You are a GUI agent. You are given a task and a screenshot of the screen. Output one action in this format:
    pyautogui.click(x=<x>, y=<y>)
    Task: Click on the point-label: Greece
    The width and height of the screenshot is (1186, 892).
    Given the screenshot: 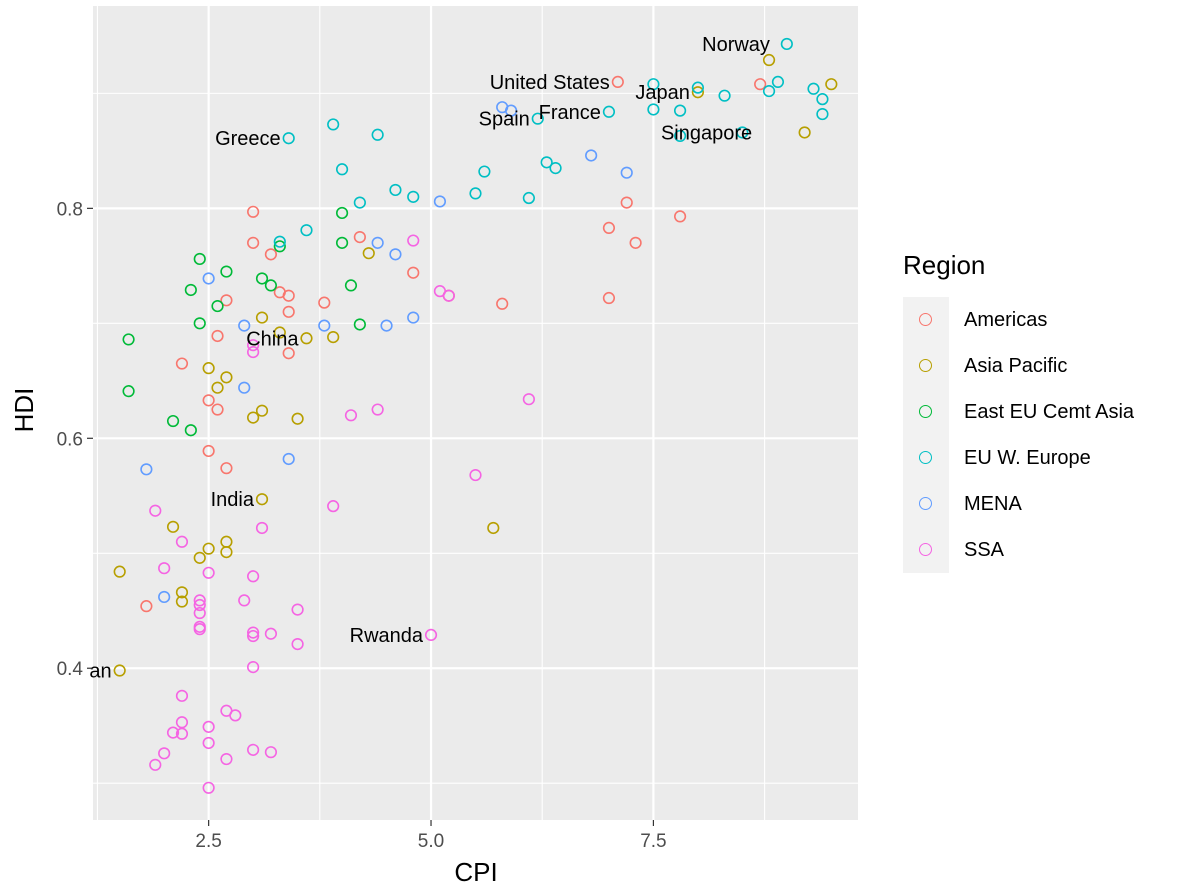 What is the action you would take?
    pyautogui.click(x=248, y=139)
    